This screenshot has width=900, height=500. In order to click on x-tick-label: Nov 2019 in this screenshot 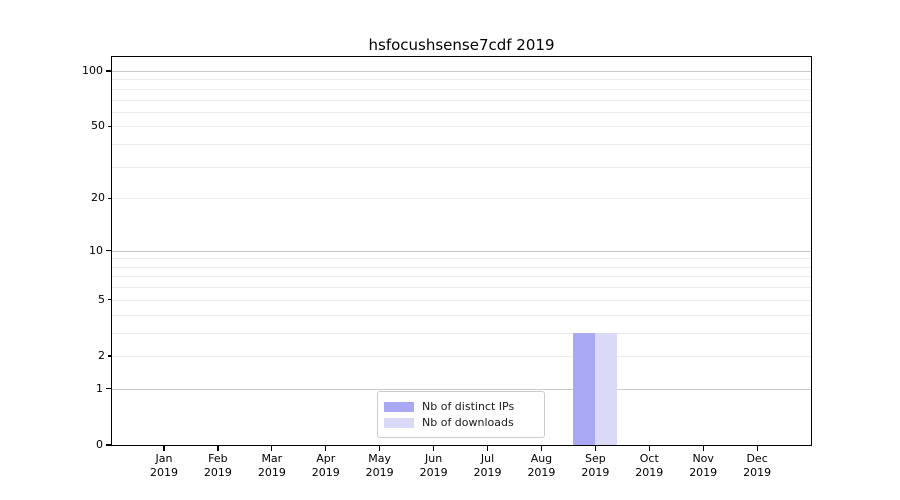, I will do `click(703, 465)`.